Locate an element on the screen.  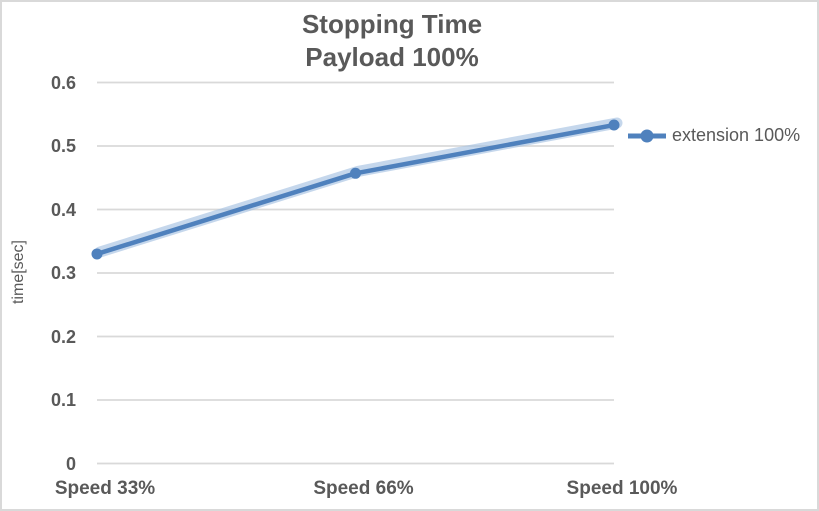
y-tick-label: 0.3 is located at coordinates (63, 273).